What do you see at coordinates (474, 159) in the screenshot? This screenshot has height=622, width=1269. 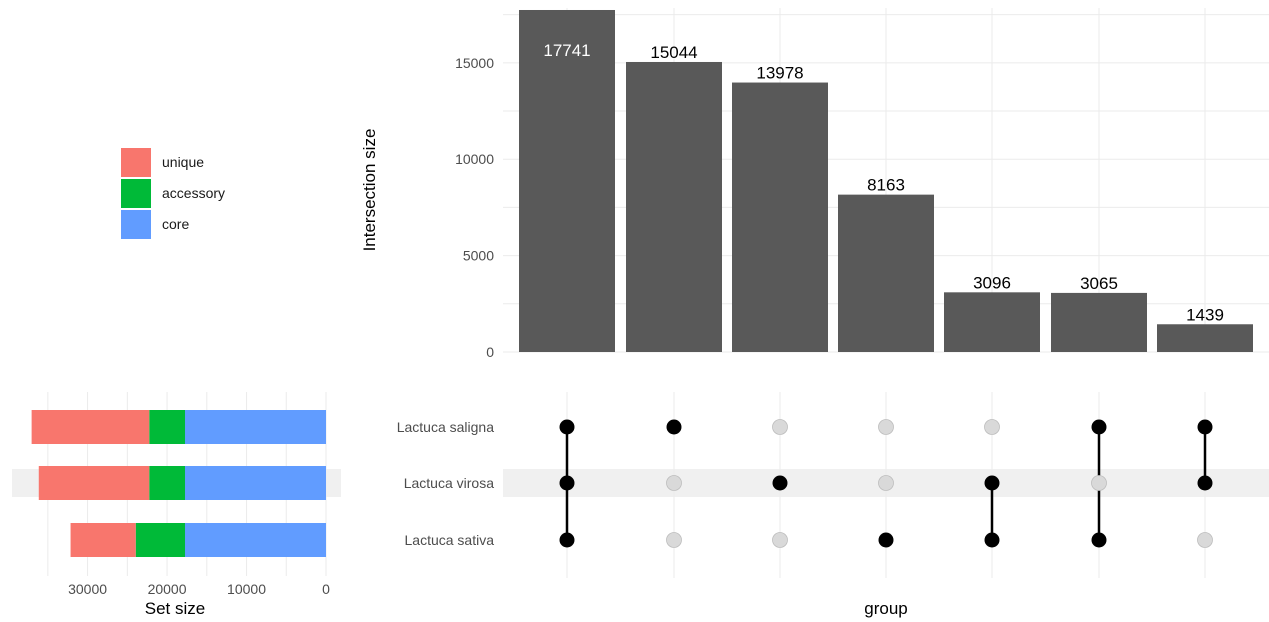 I see `y-tick-label: 10000` at bounding box center [474, 159].